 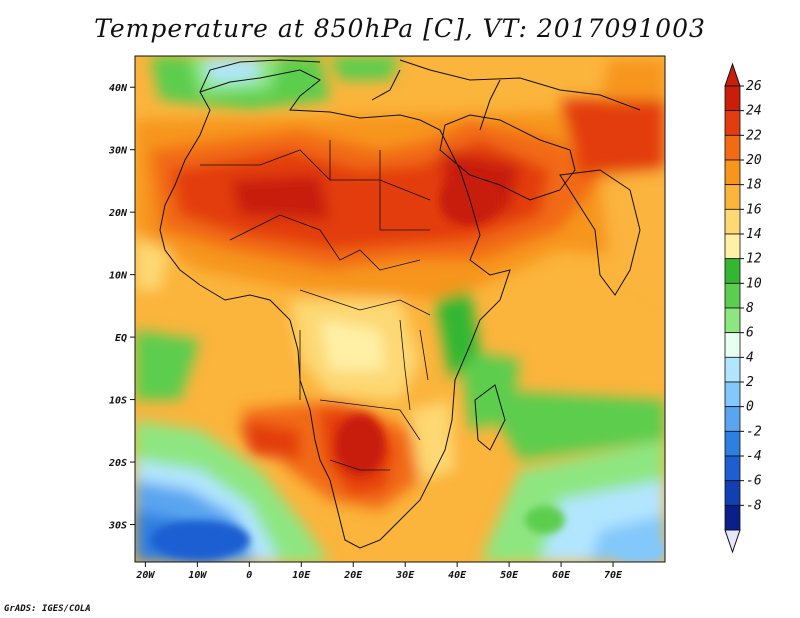 What do you see at coordinates (561, 575) in the screenshot?
I see `lon-tick-label: 60E` at bounding box center [561, 575].